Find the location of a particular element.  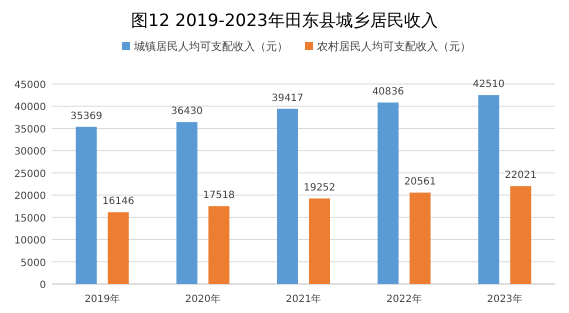

x-tick-label: 2022年 is located at coordinates (404, 299).